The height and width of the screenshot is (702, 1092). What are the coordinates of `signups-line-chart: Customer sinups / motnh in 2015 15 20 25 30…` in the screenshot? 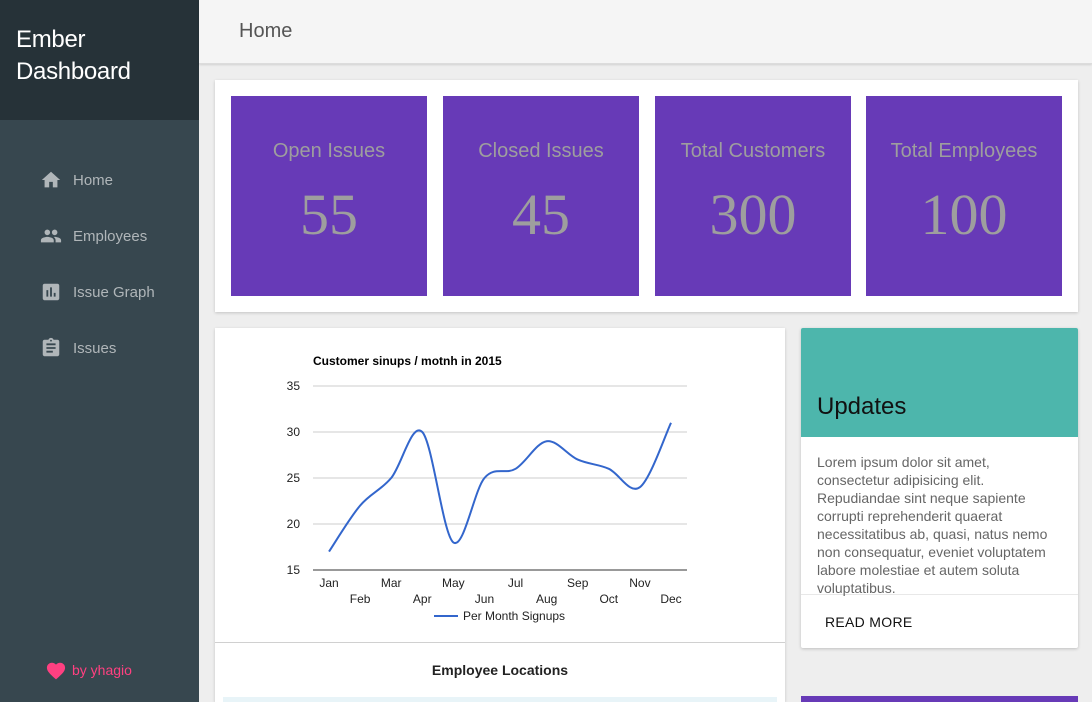 It's located at (487, 488).